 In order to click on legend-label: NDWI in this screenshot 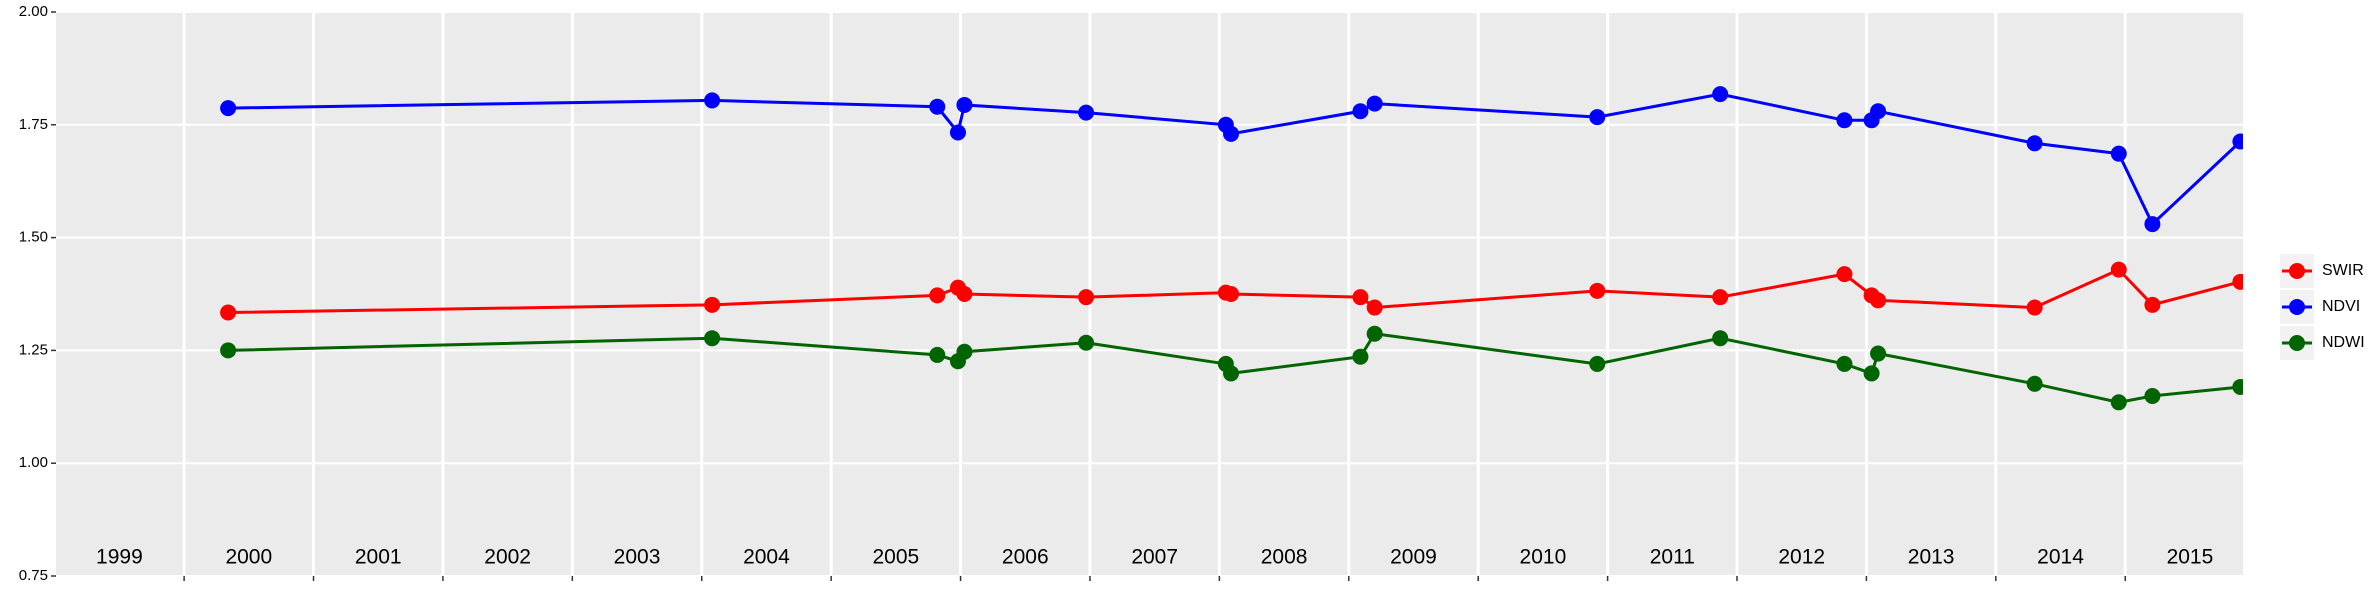, I will do `click(2343, 342)`.